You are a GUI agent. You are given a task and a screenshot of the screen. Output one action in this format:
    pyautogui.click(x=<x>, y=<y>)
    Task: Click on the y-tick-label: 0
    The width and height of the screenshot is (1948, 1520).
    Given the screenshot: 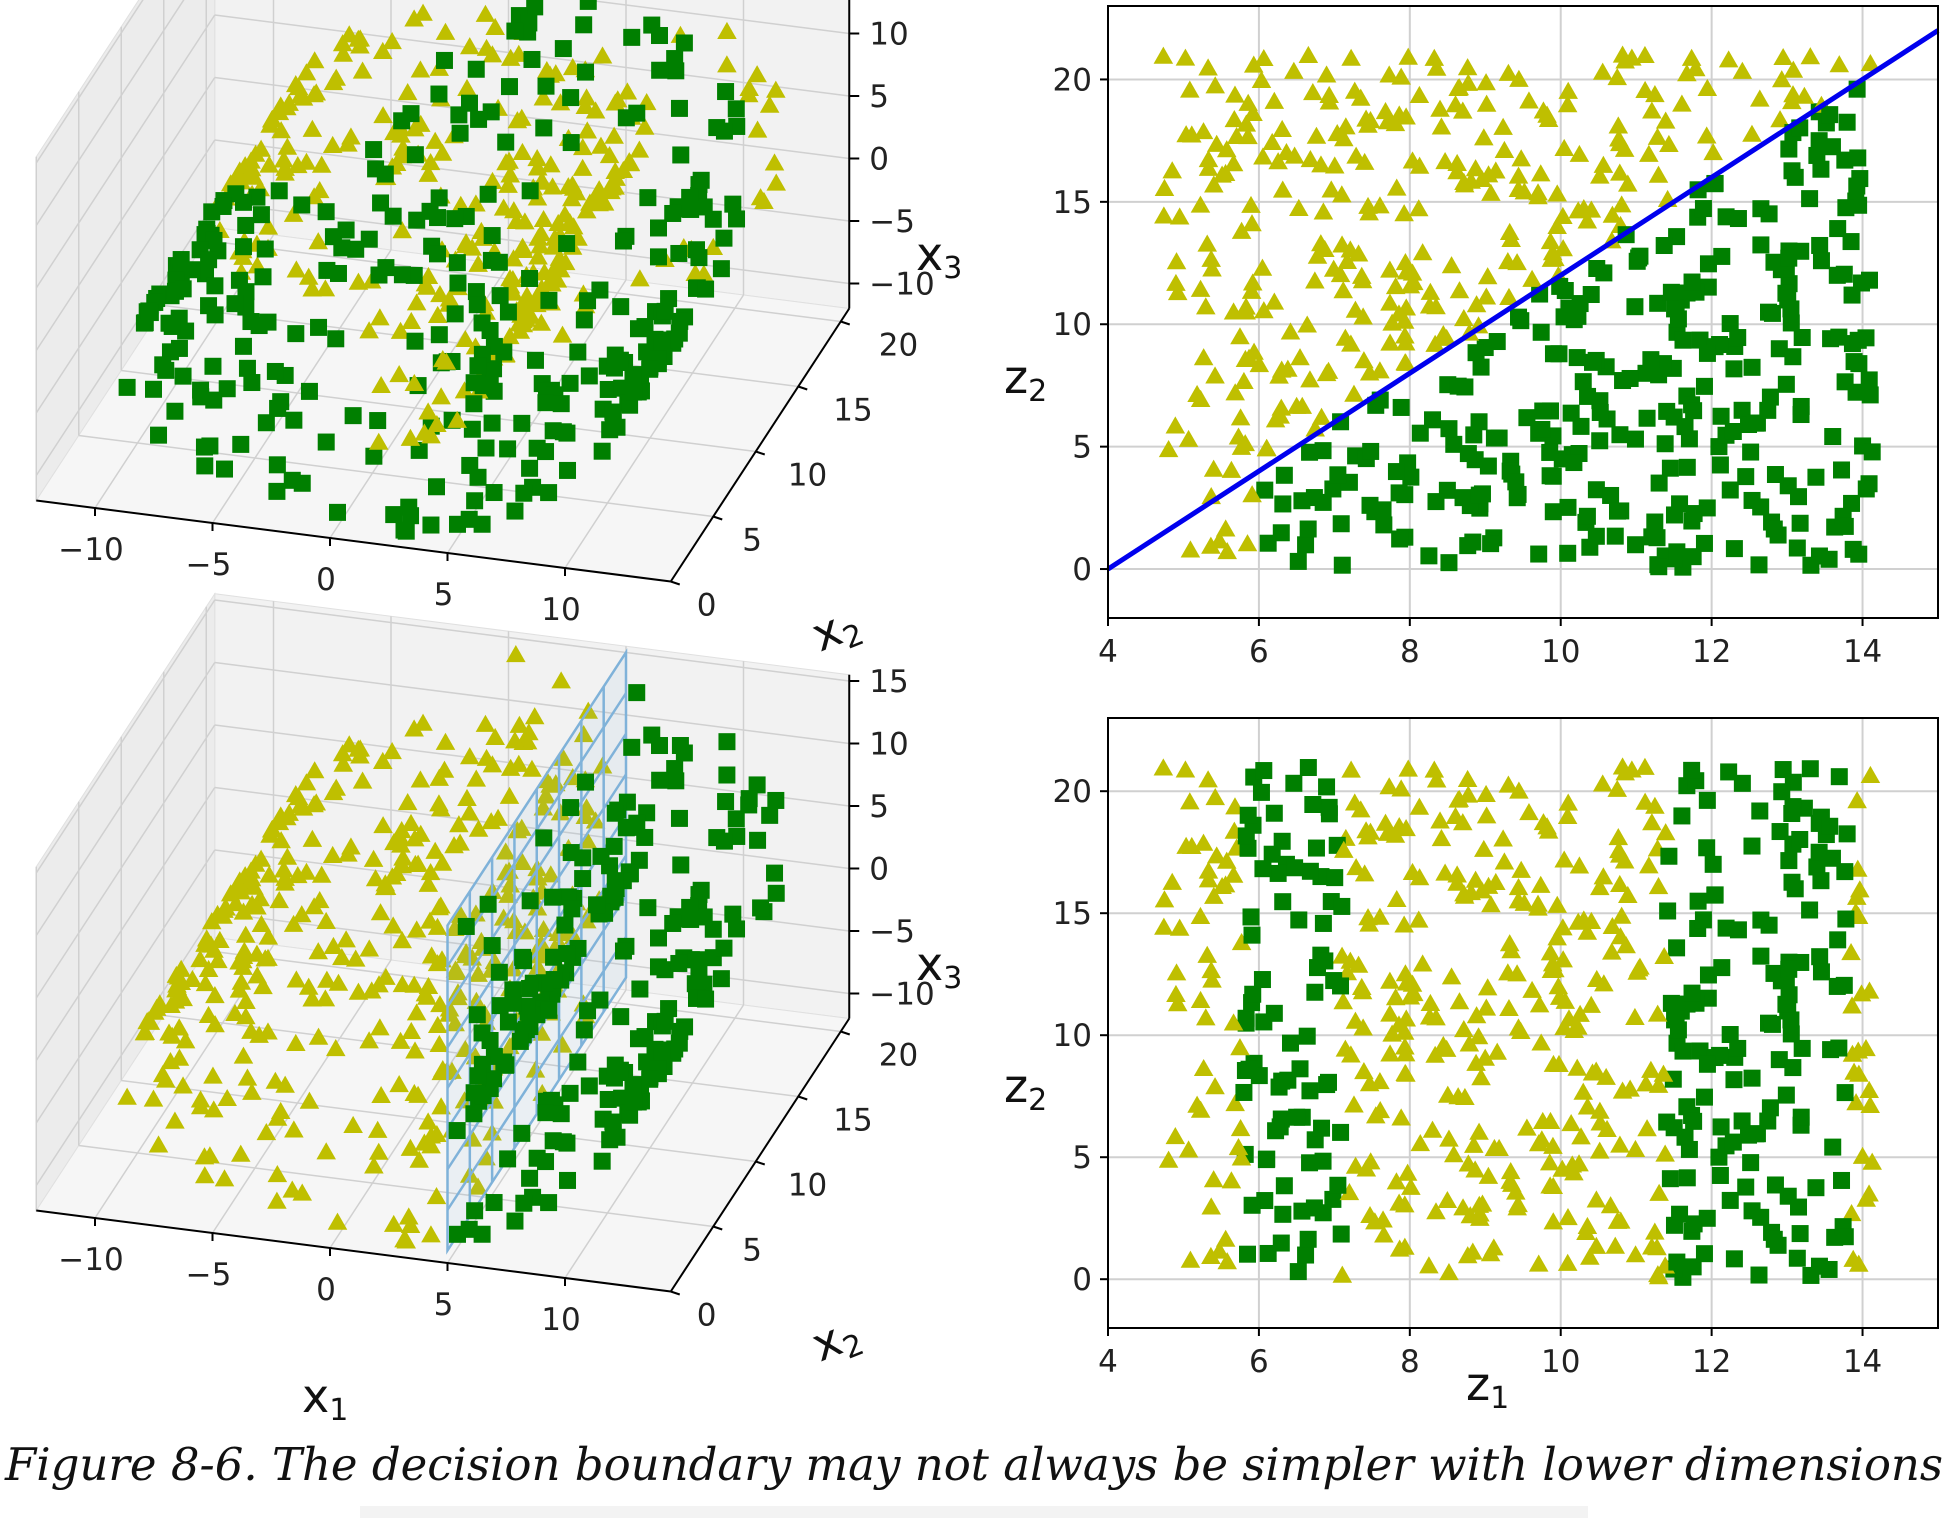 What is the action you would take?
    pyautogui.click(x=1082, y=570)
    